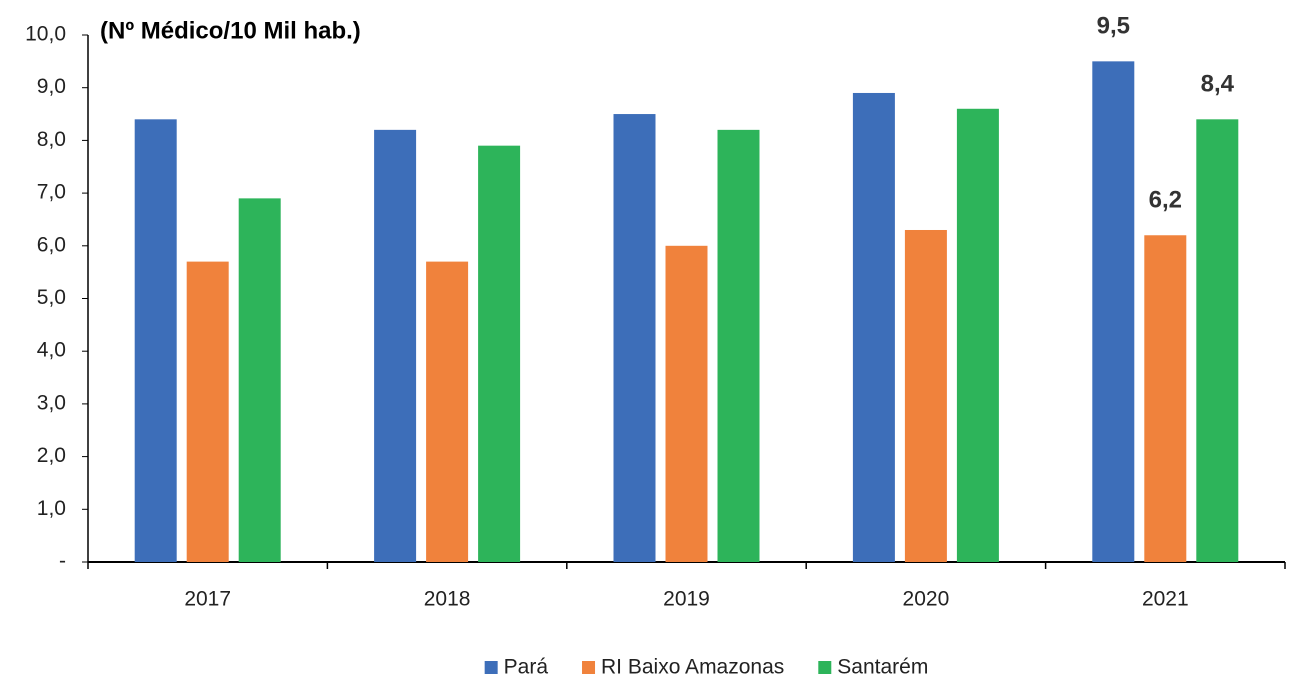 The width and height of the screenshot is (1289, 680). I want to click on y-tick-label: 2,0, so click(51, 455).